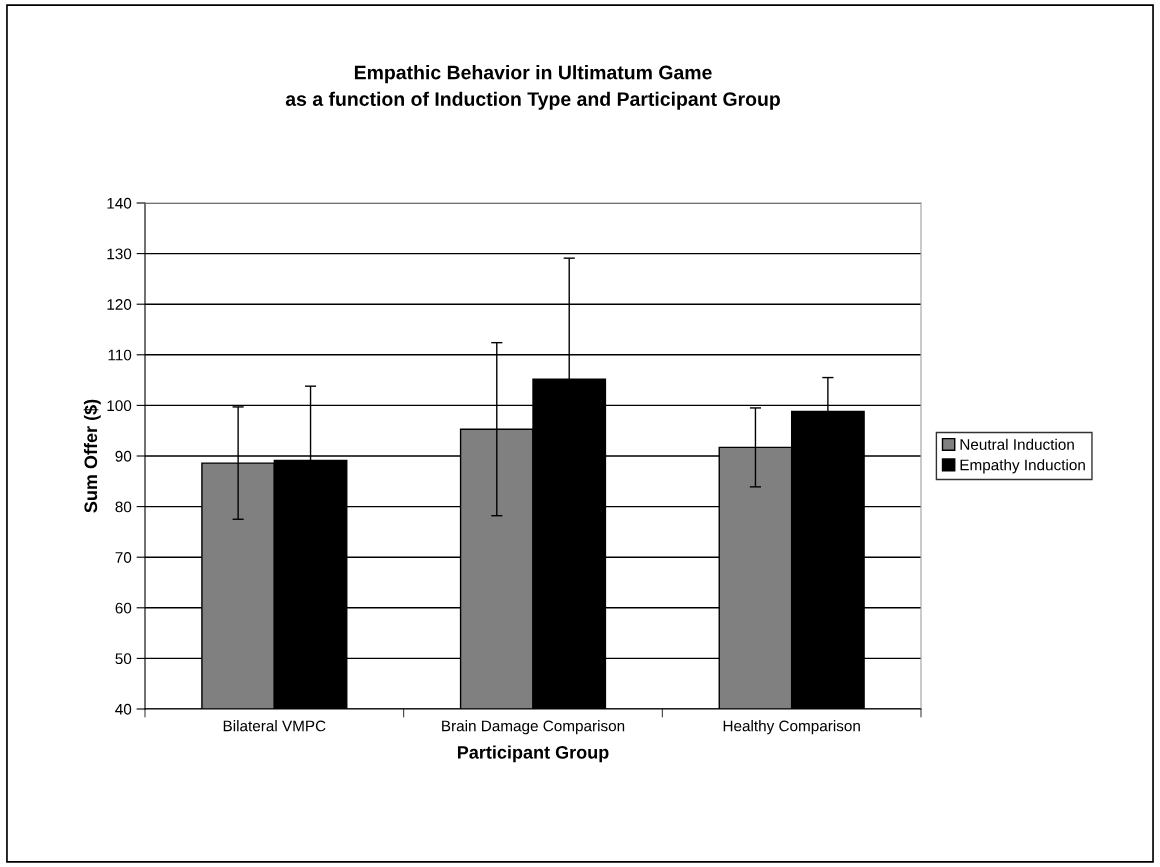  What do you see at coordinates (123, 608) in the screenshot?
I see `y-tick-label: 60` at bounding box center [123, 608].